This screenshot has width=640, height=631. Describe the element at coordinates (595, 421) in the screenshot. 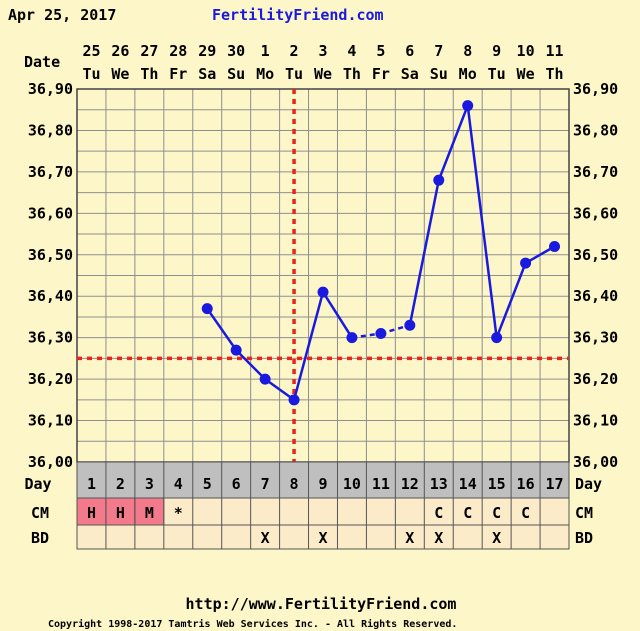

I see `y-tick-label-right: 36,10` at that location.